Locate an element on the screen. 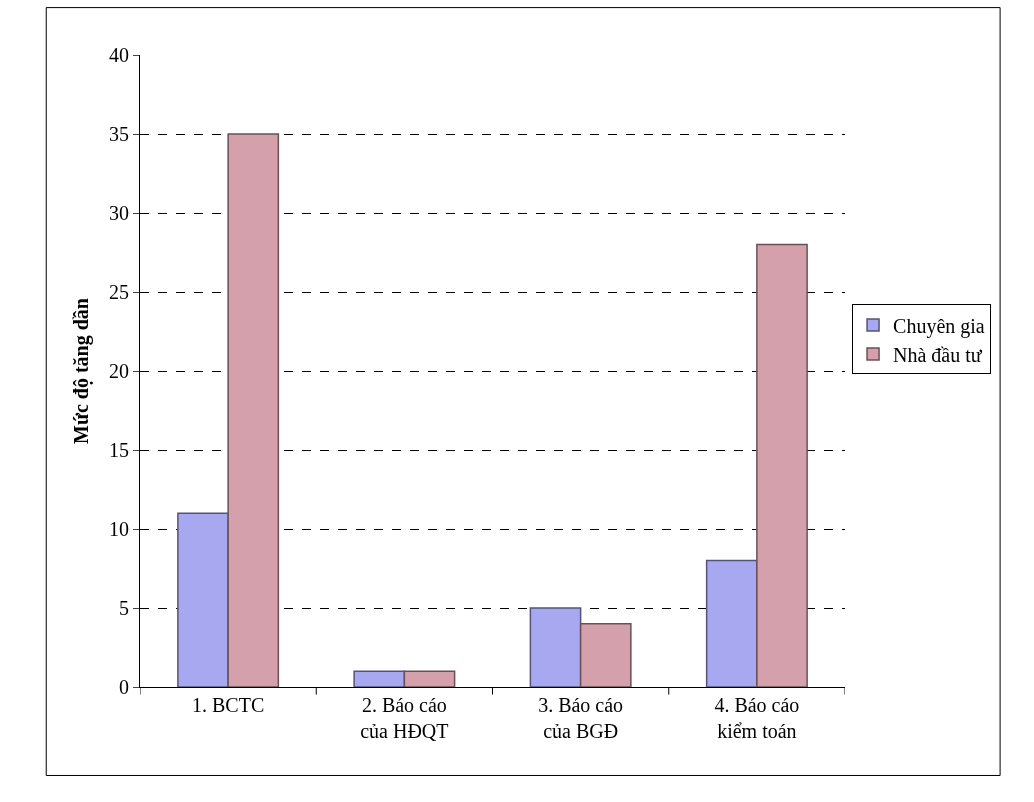 The image size is (1034, 802). y-tick-label: 10 is located at coordinates (119, 529).